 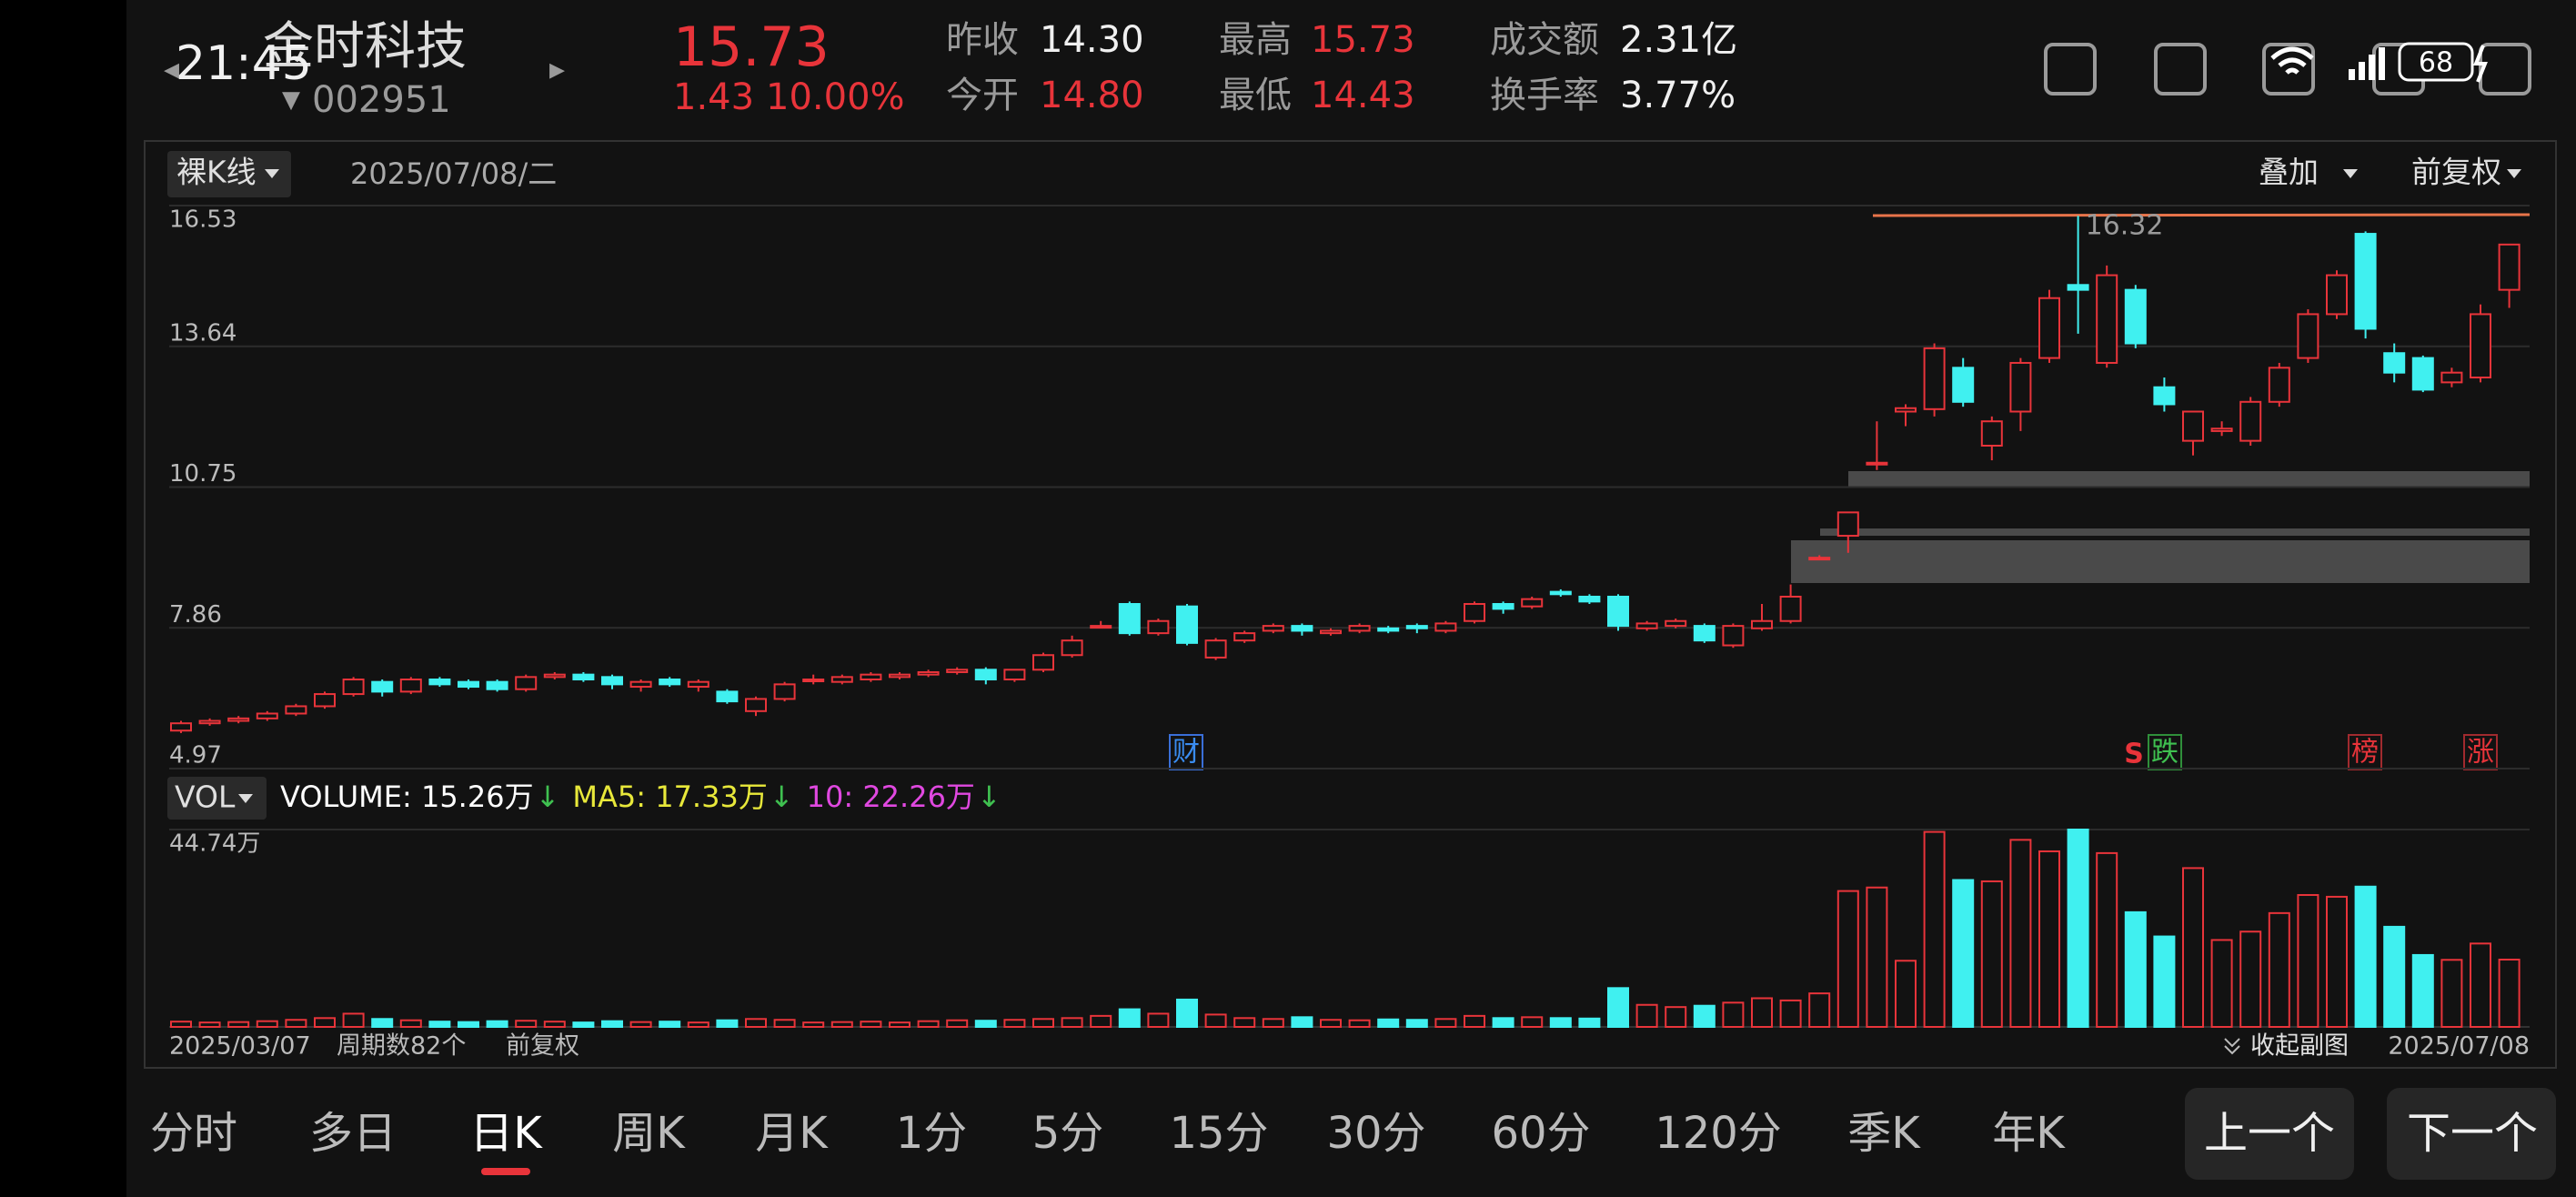 I want to click on indicator-label: VOL, so click(x=205, y=797).